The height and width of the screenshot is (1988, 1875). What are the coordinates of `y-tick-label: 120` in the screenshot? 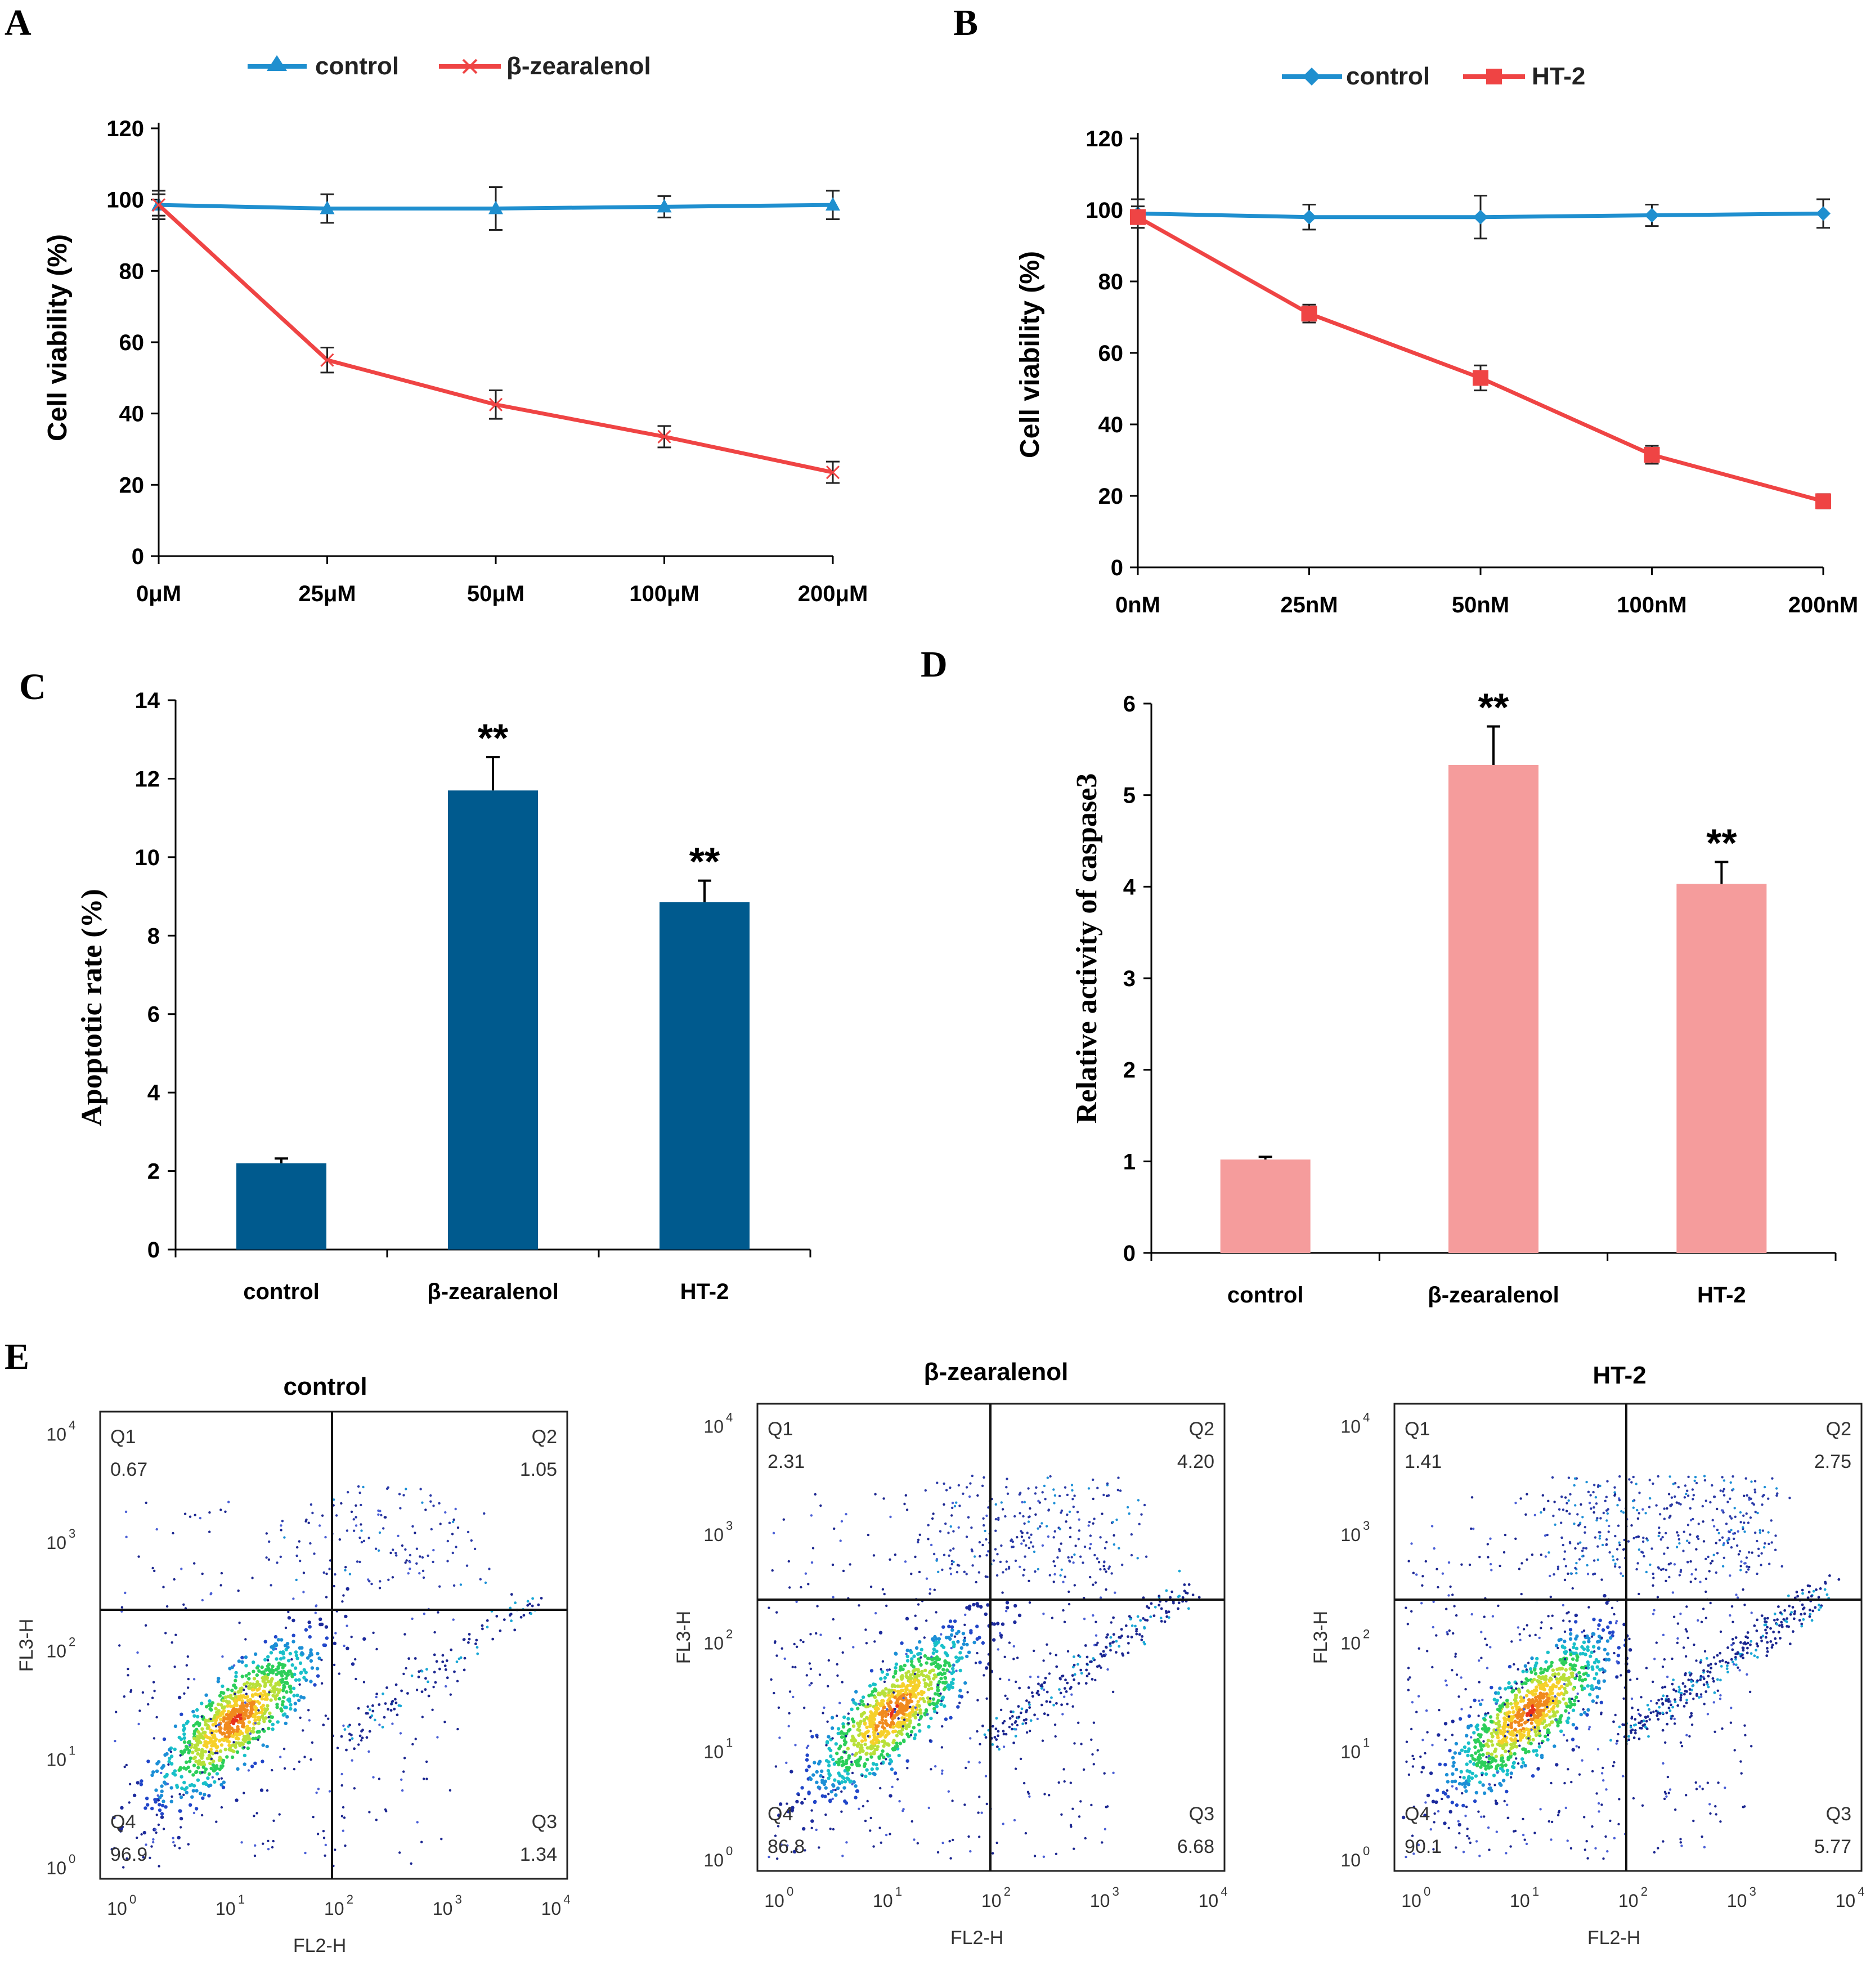 It's located at (125, 129).